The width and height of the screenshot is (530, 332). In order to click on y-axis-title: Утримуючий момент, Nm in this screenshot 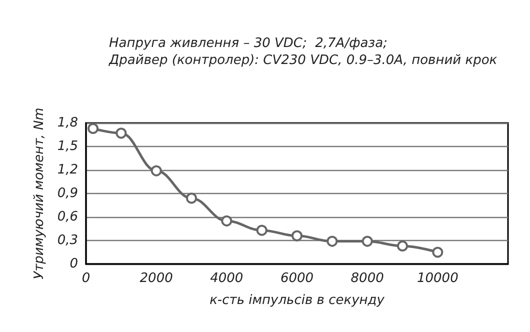, I will do `click(39, 194)`.